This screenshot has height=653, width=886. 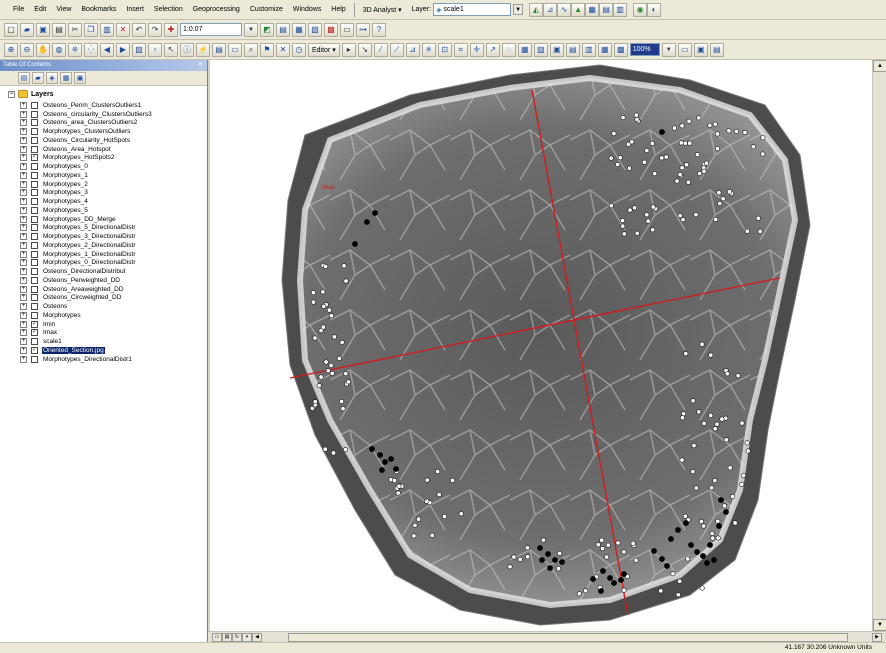 What do you see at coordinates (92, 105) in the screenshot?
I see `layer-label: Osteons_Perim_ClustersOutliers1` at bounding box center [92, 105].